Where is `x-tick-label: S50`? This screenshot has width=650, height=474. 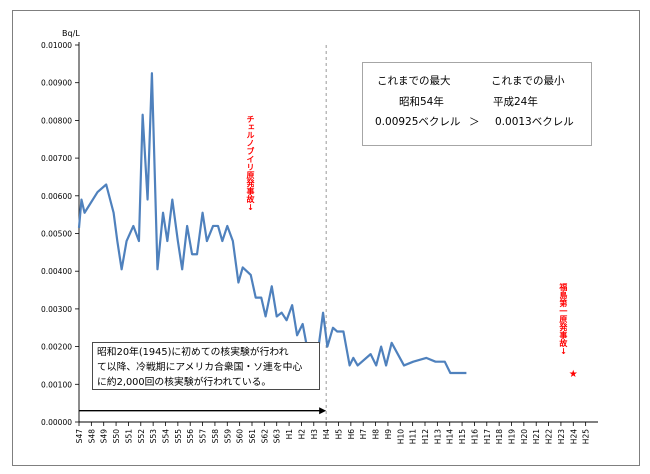 x-tick-label: S50 is located at coordinates (116, 436).